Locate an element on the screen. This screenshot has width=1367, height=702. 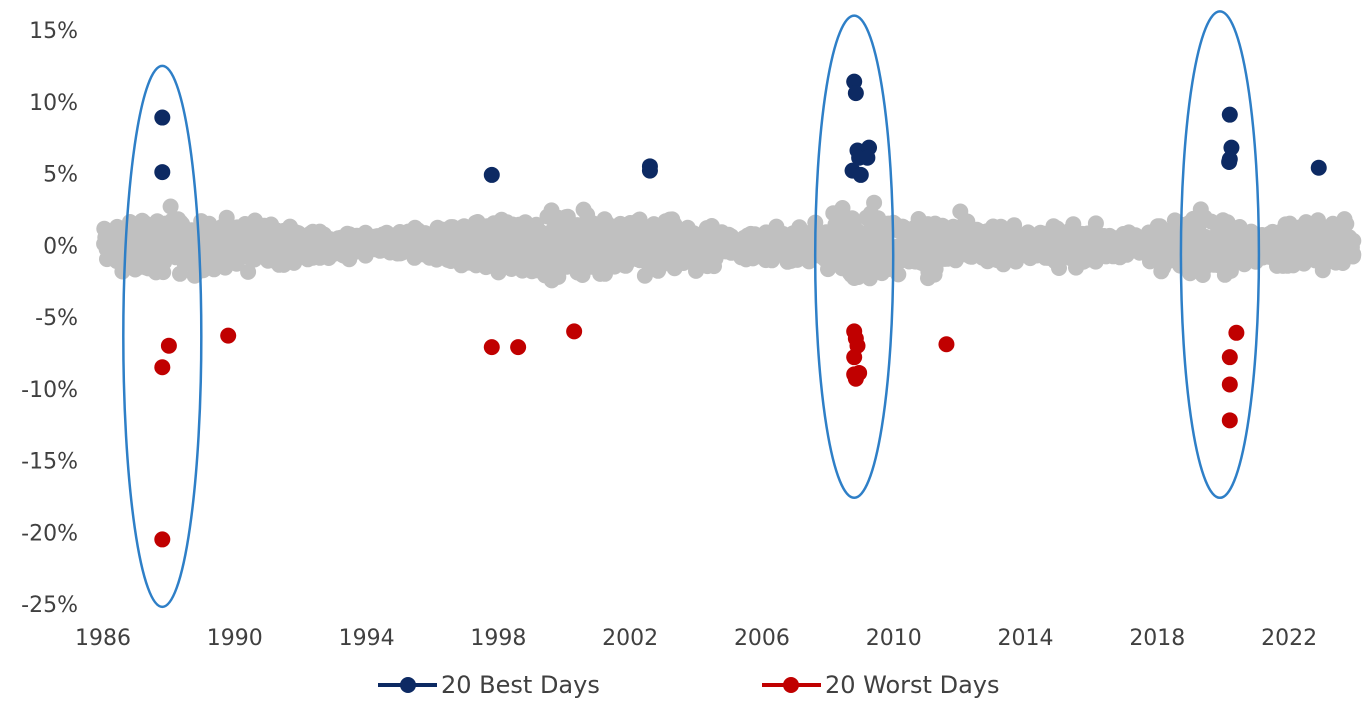
x-tick-label: 1994 is located at coordinates (367, 638).